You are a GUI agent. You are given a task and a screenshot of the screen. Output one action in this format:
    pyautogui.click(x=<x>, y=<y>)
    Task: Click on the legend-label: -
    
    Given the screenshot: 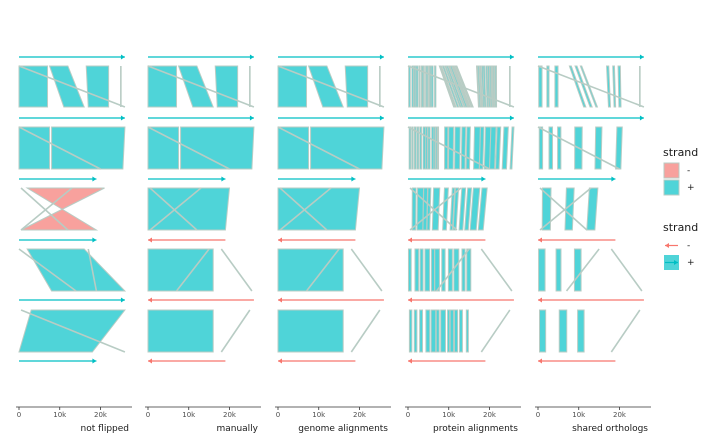 What is the action you would take?
    pyautogui.click(x=688, y=246)
    